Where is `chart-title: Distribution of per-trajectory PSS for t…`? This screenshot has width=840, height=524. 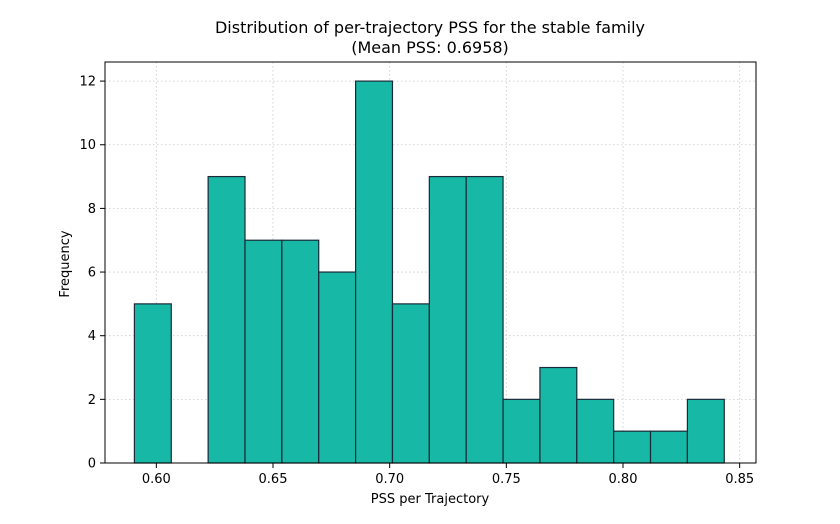
chart-title: Distribution of per-trajectory PSS for t… is located at coordinates (430, 27).